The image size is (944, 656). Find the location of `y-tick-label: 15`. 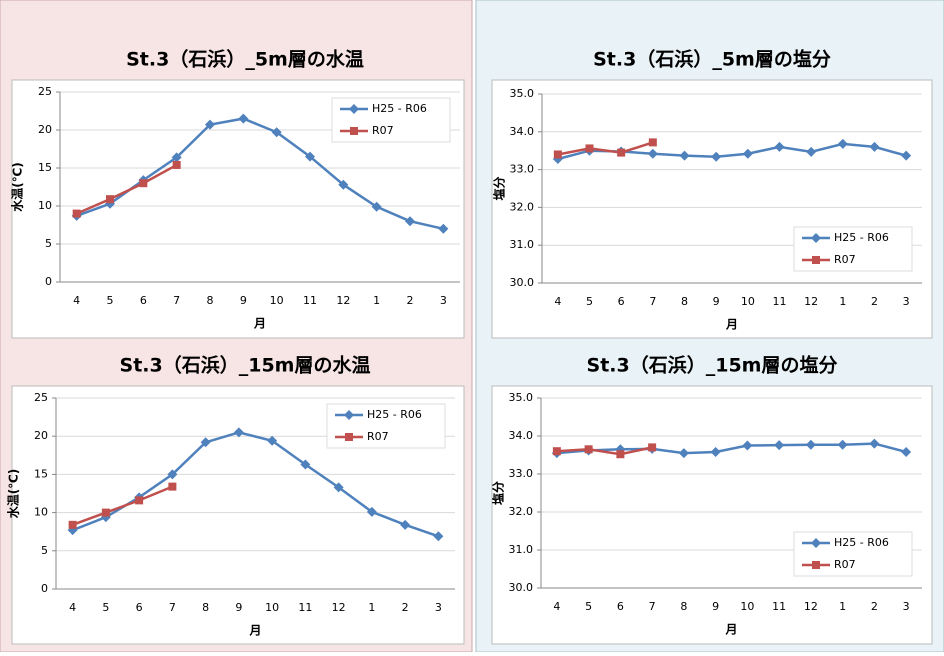

y-tick-label: 15 is located at coordinates (41, 473).